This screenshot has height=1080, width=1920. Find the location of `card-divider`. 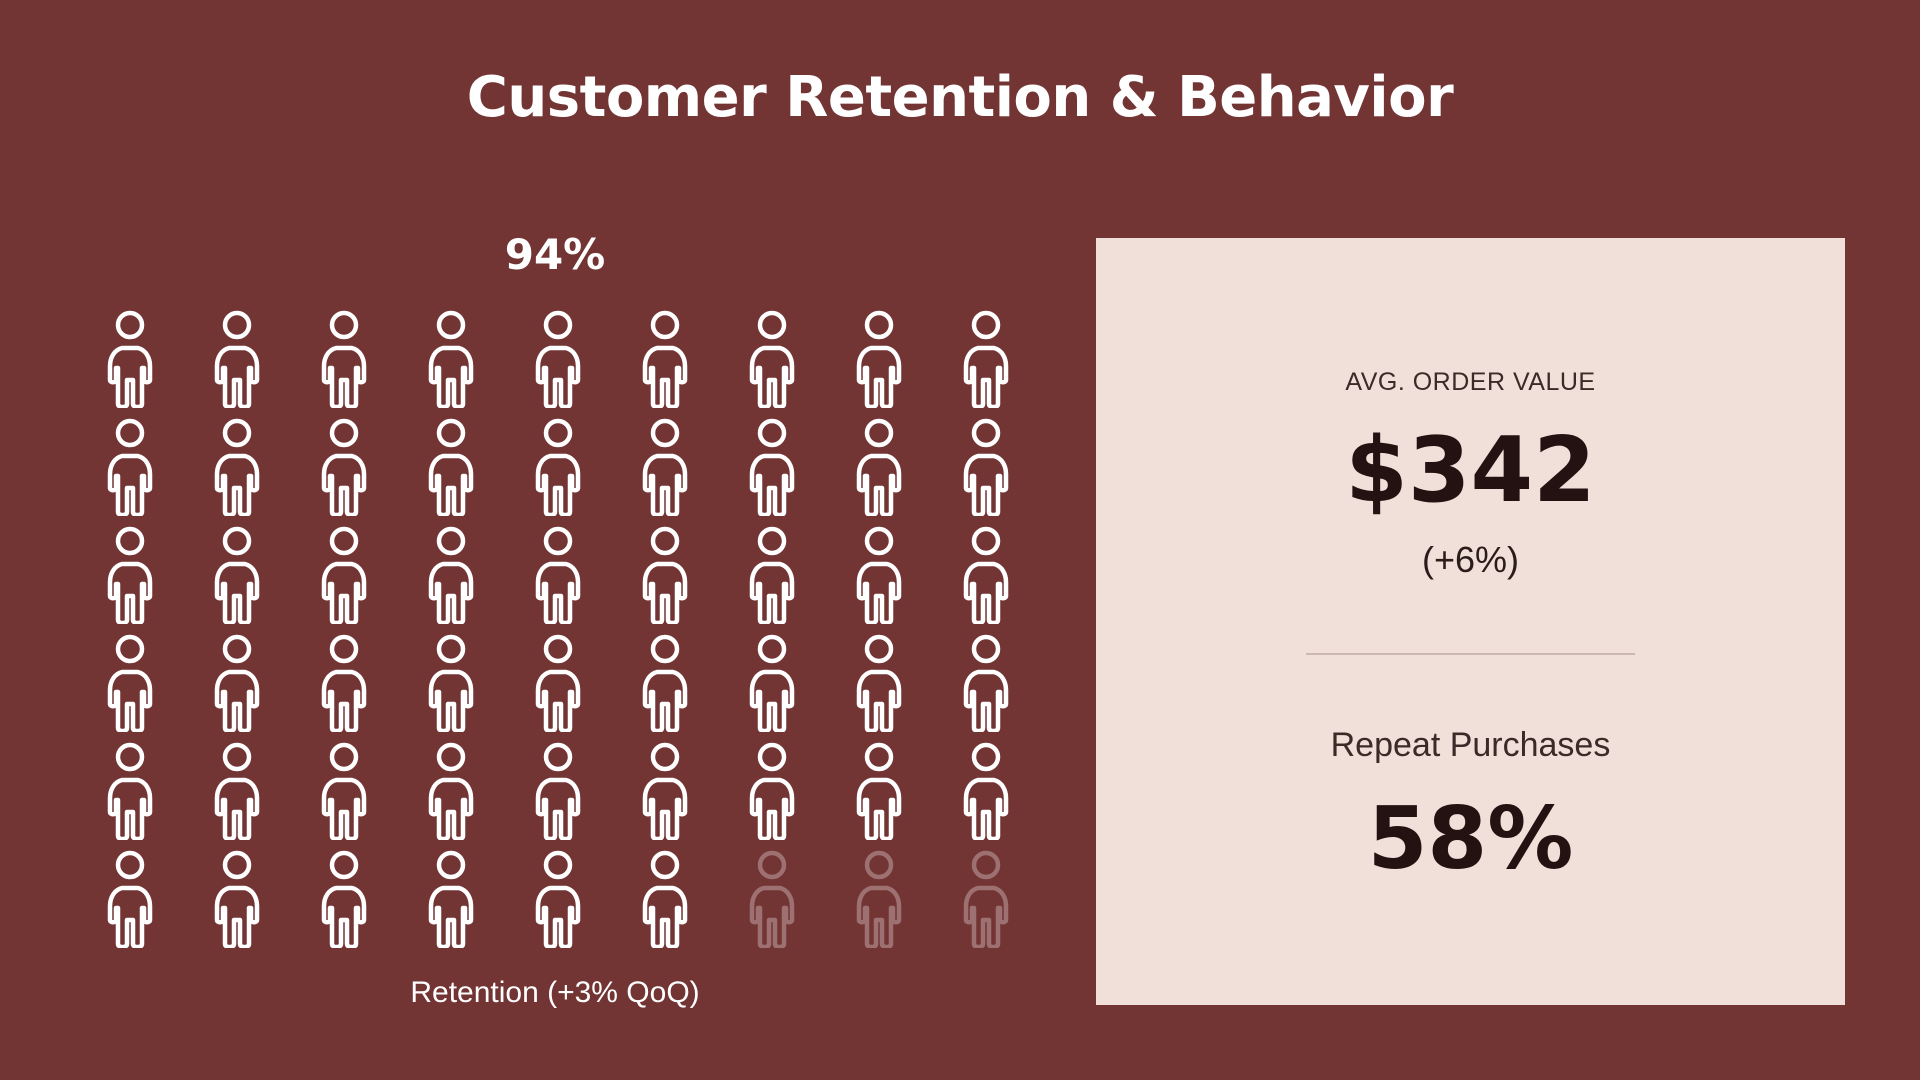

card-divider is located at coordinates (1470, 654).